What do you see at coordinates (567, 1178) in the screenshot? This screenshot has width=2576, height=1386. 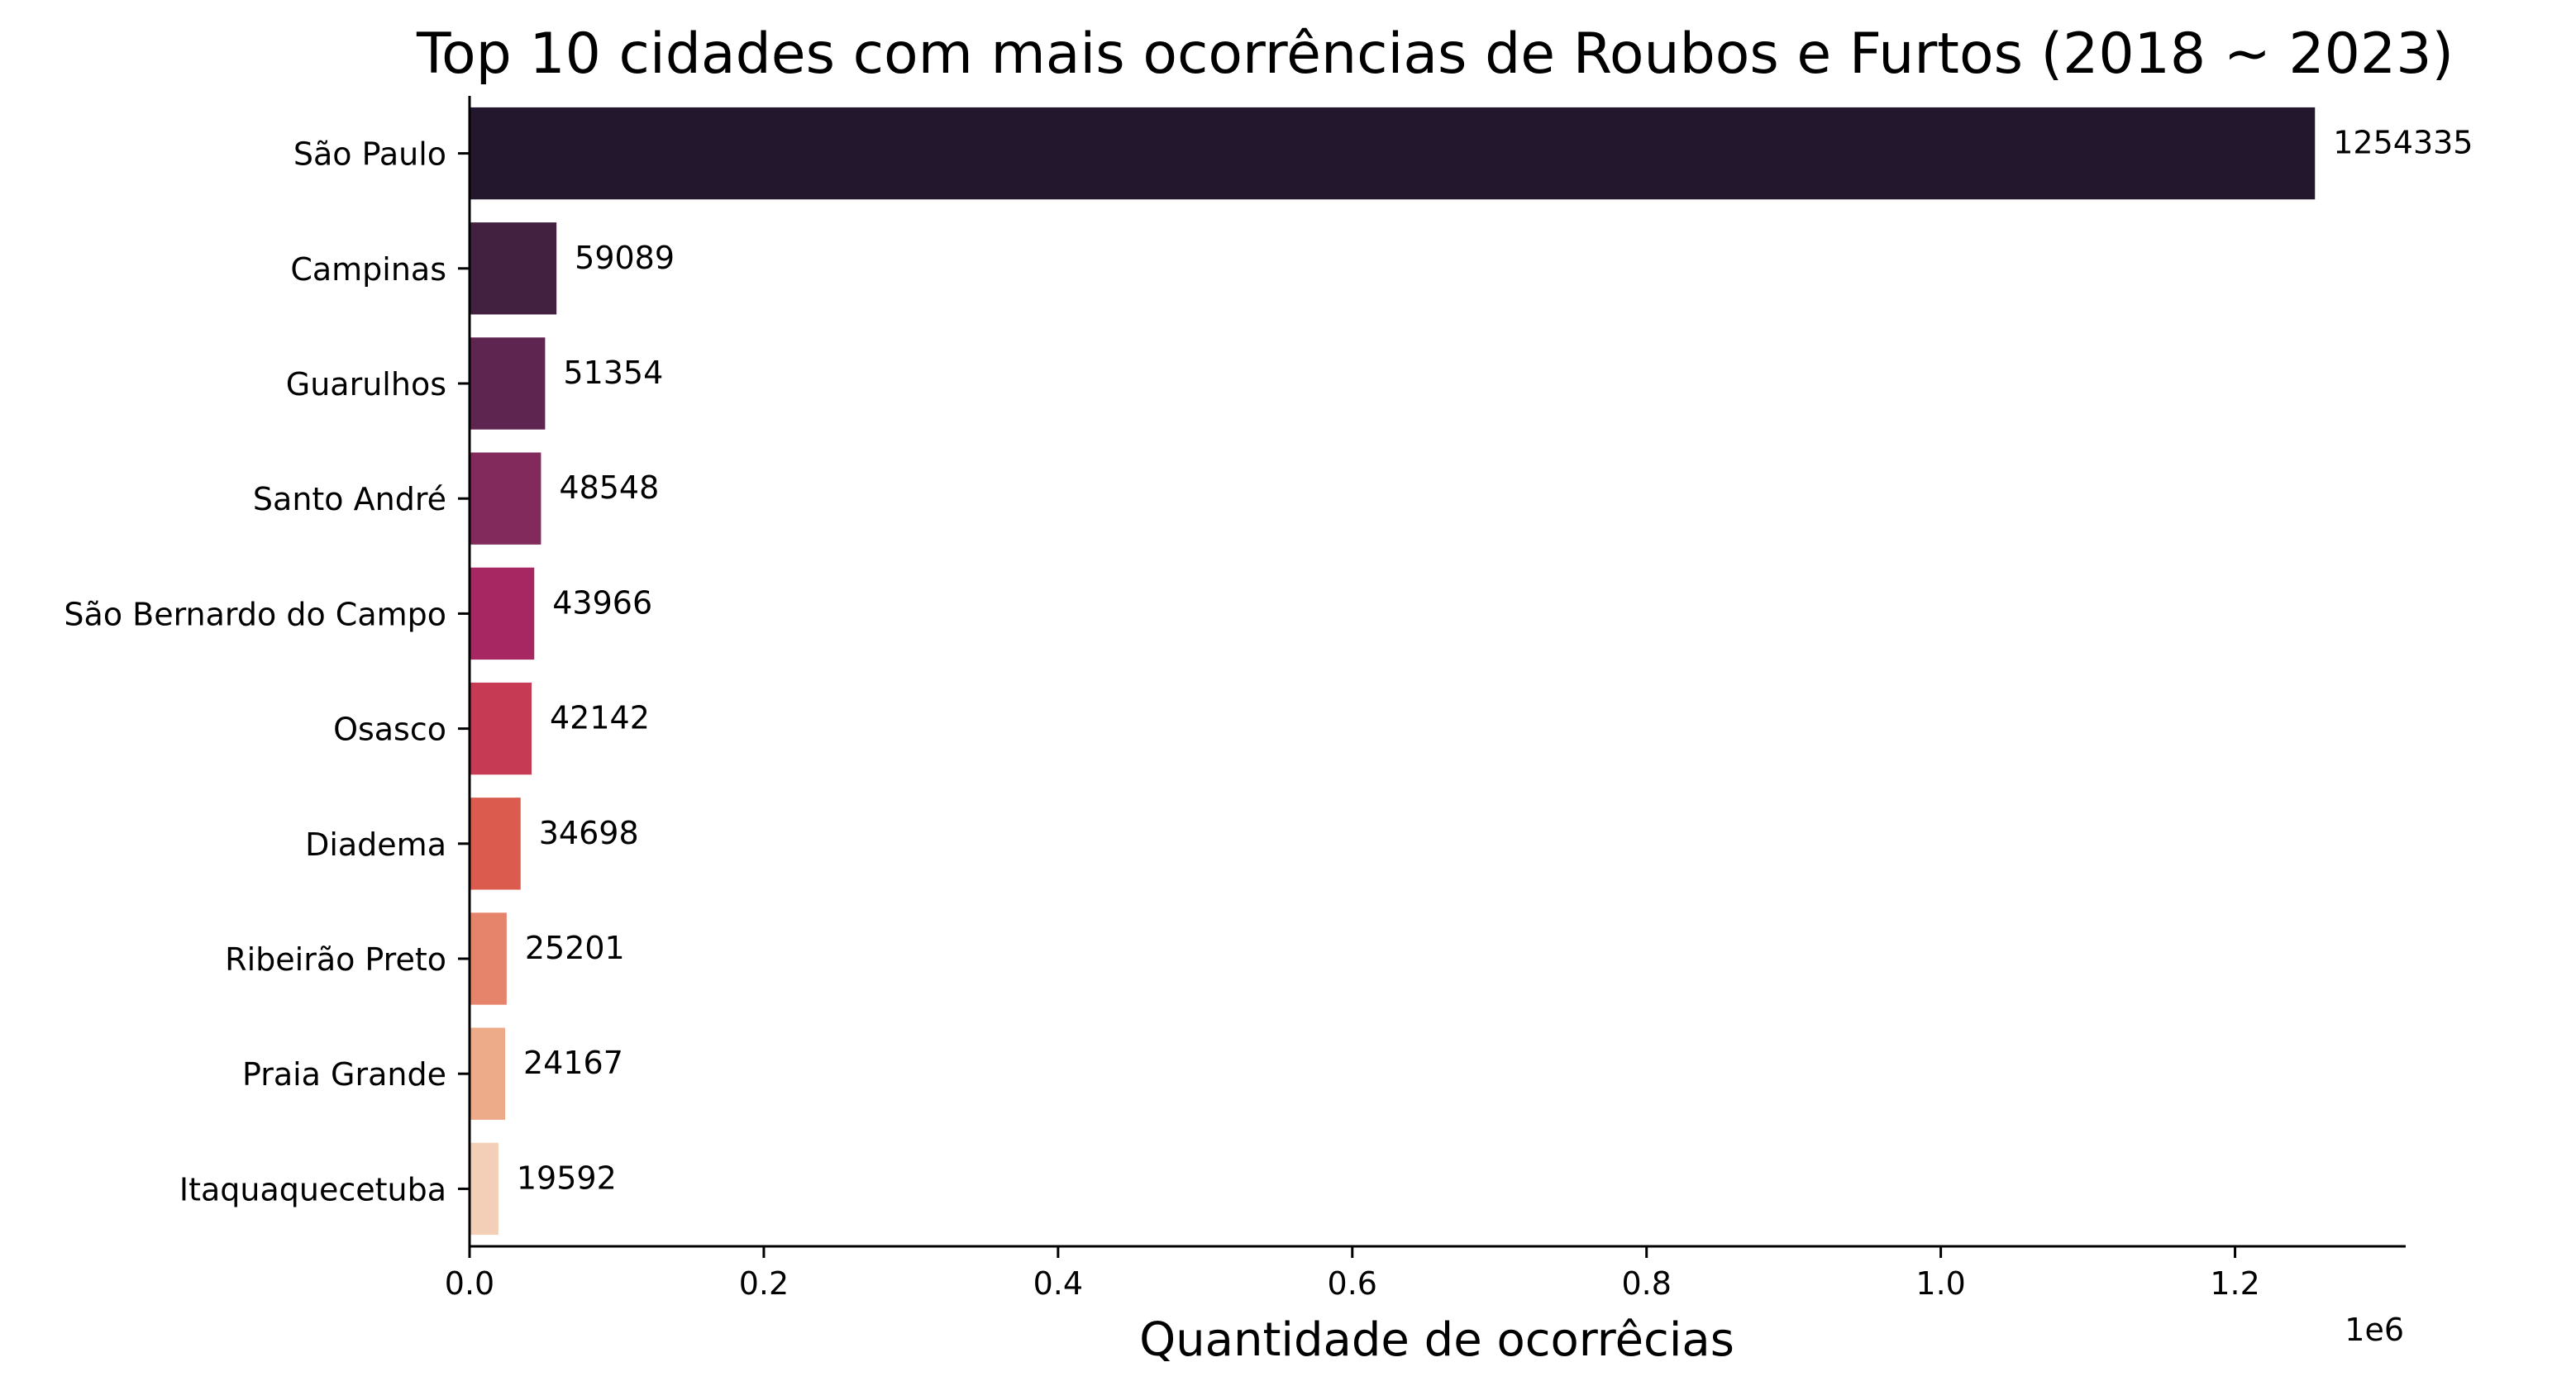 I see `data-label-9: 19592` at bounding box center [567, 1178].